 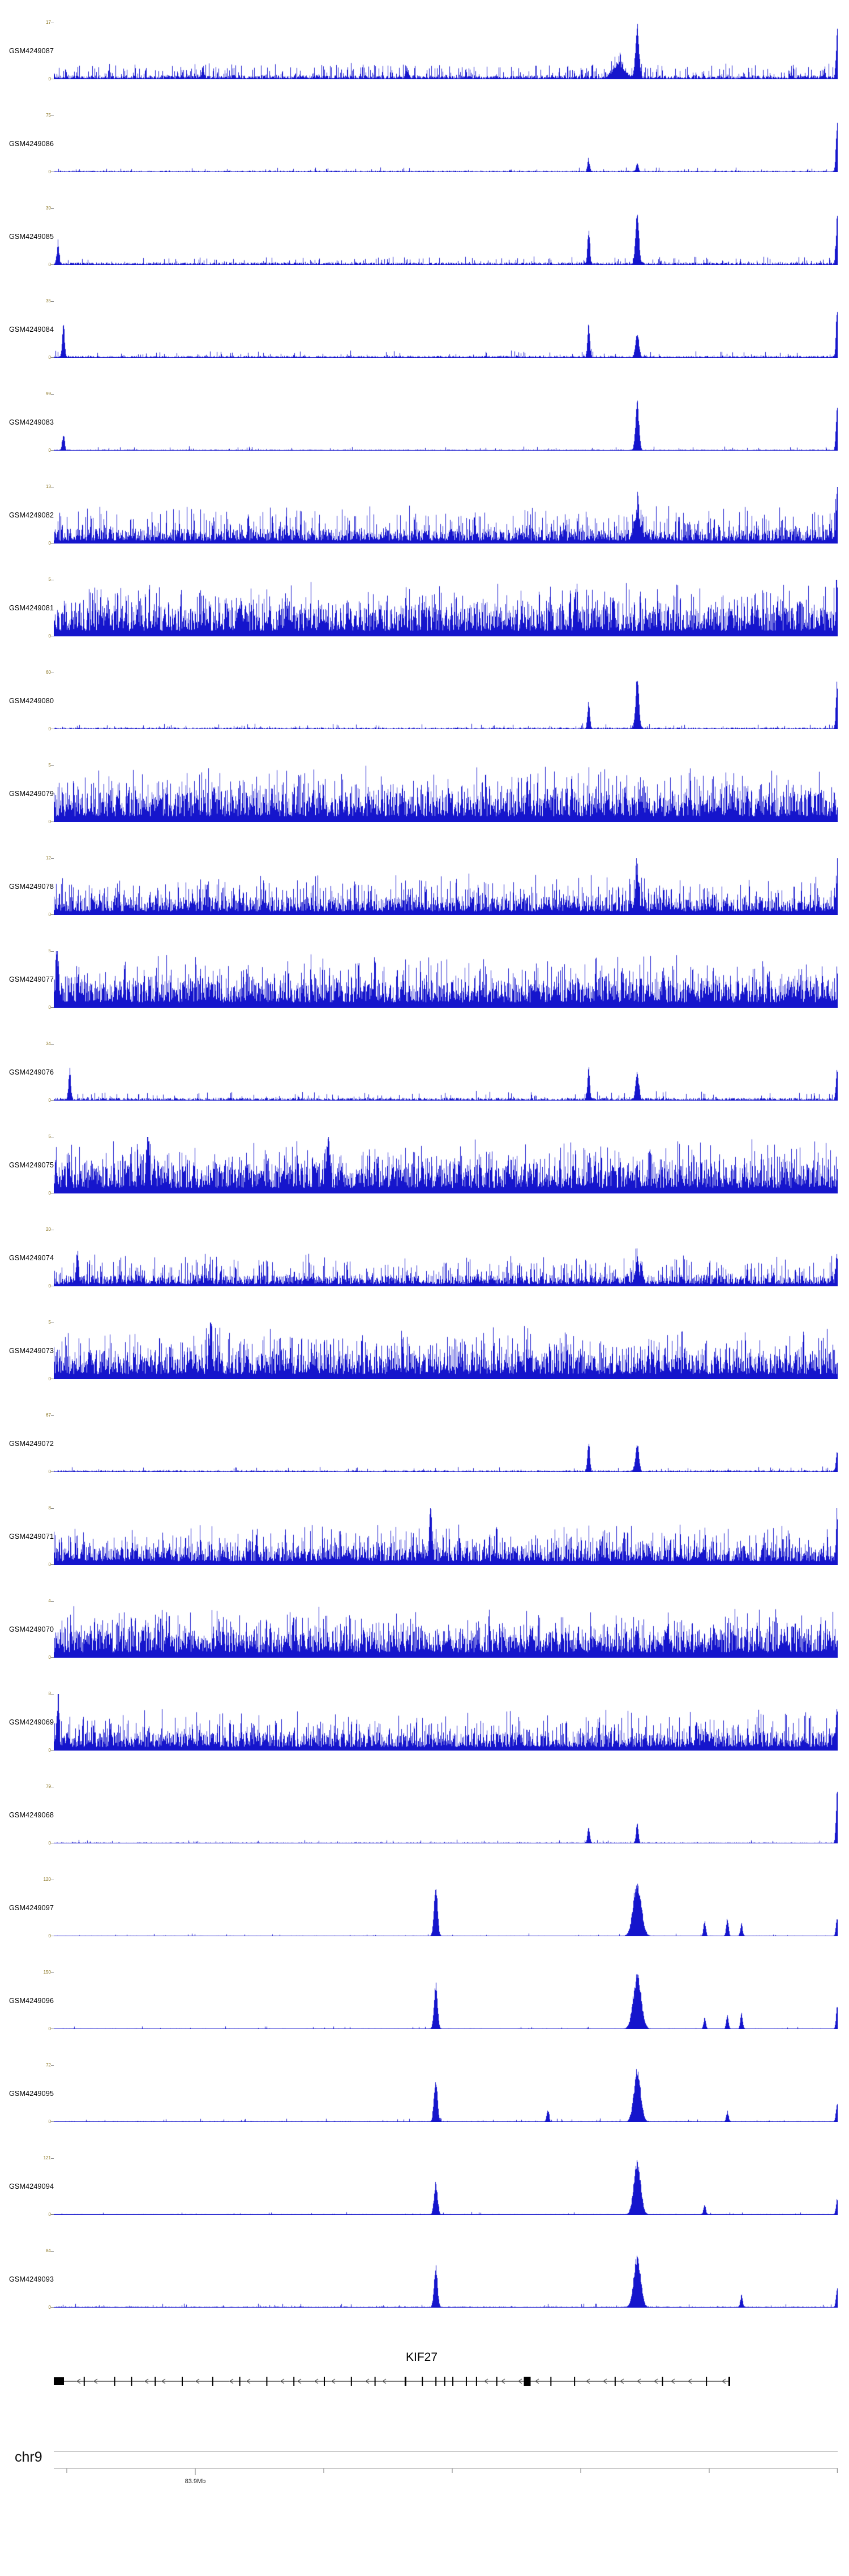 I want to click on track-ymax-label: 13, so click(x=48, y=486).